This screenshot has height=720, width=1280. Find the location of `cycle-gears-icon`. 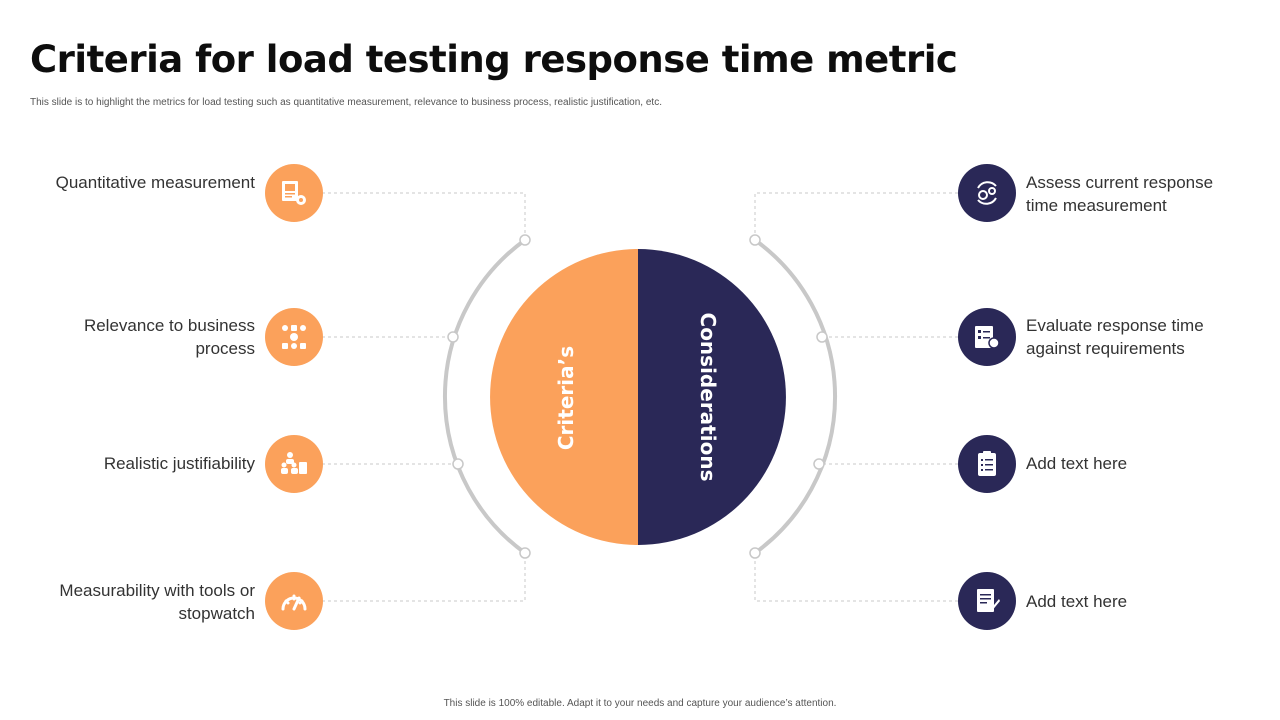

cycle-gears-icon is located at coordinates (987, 193).